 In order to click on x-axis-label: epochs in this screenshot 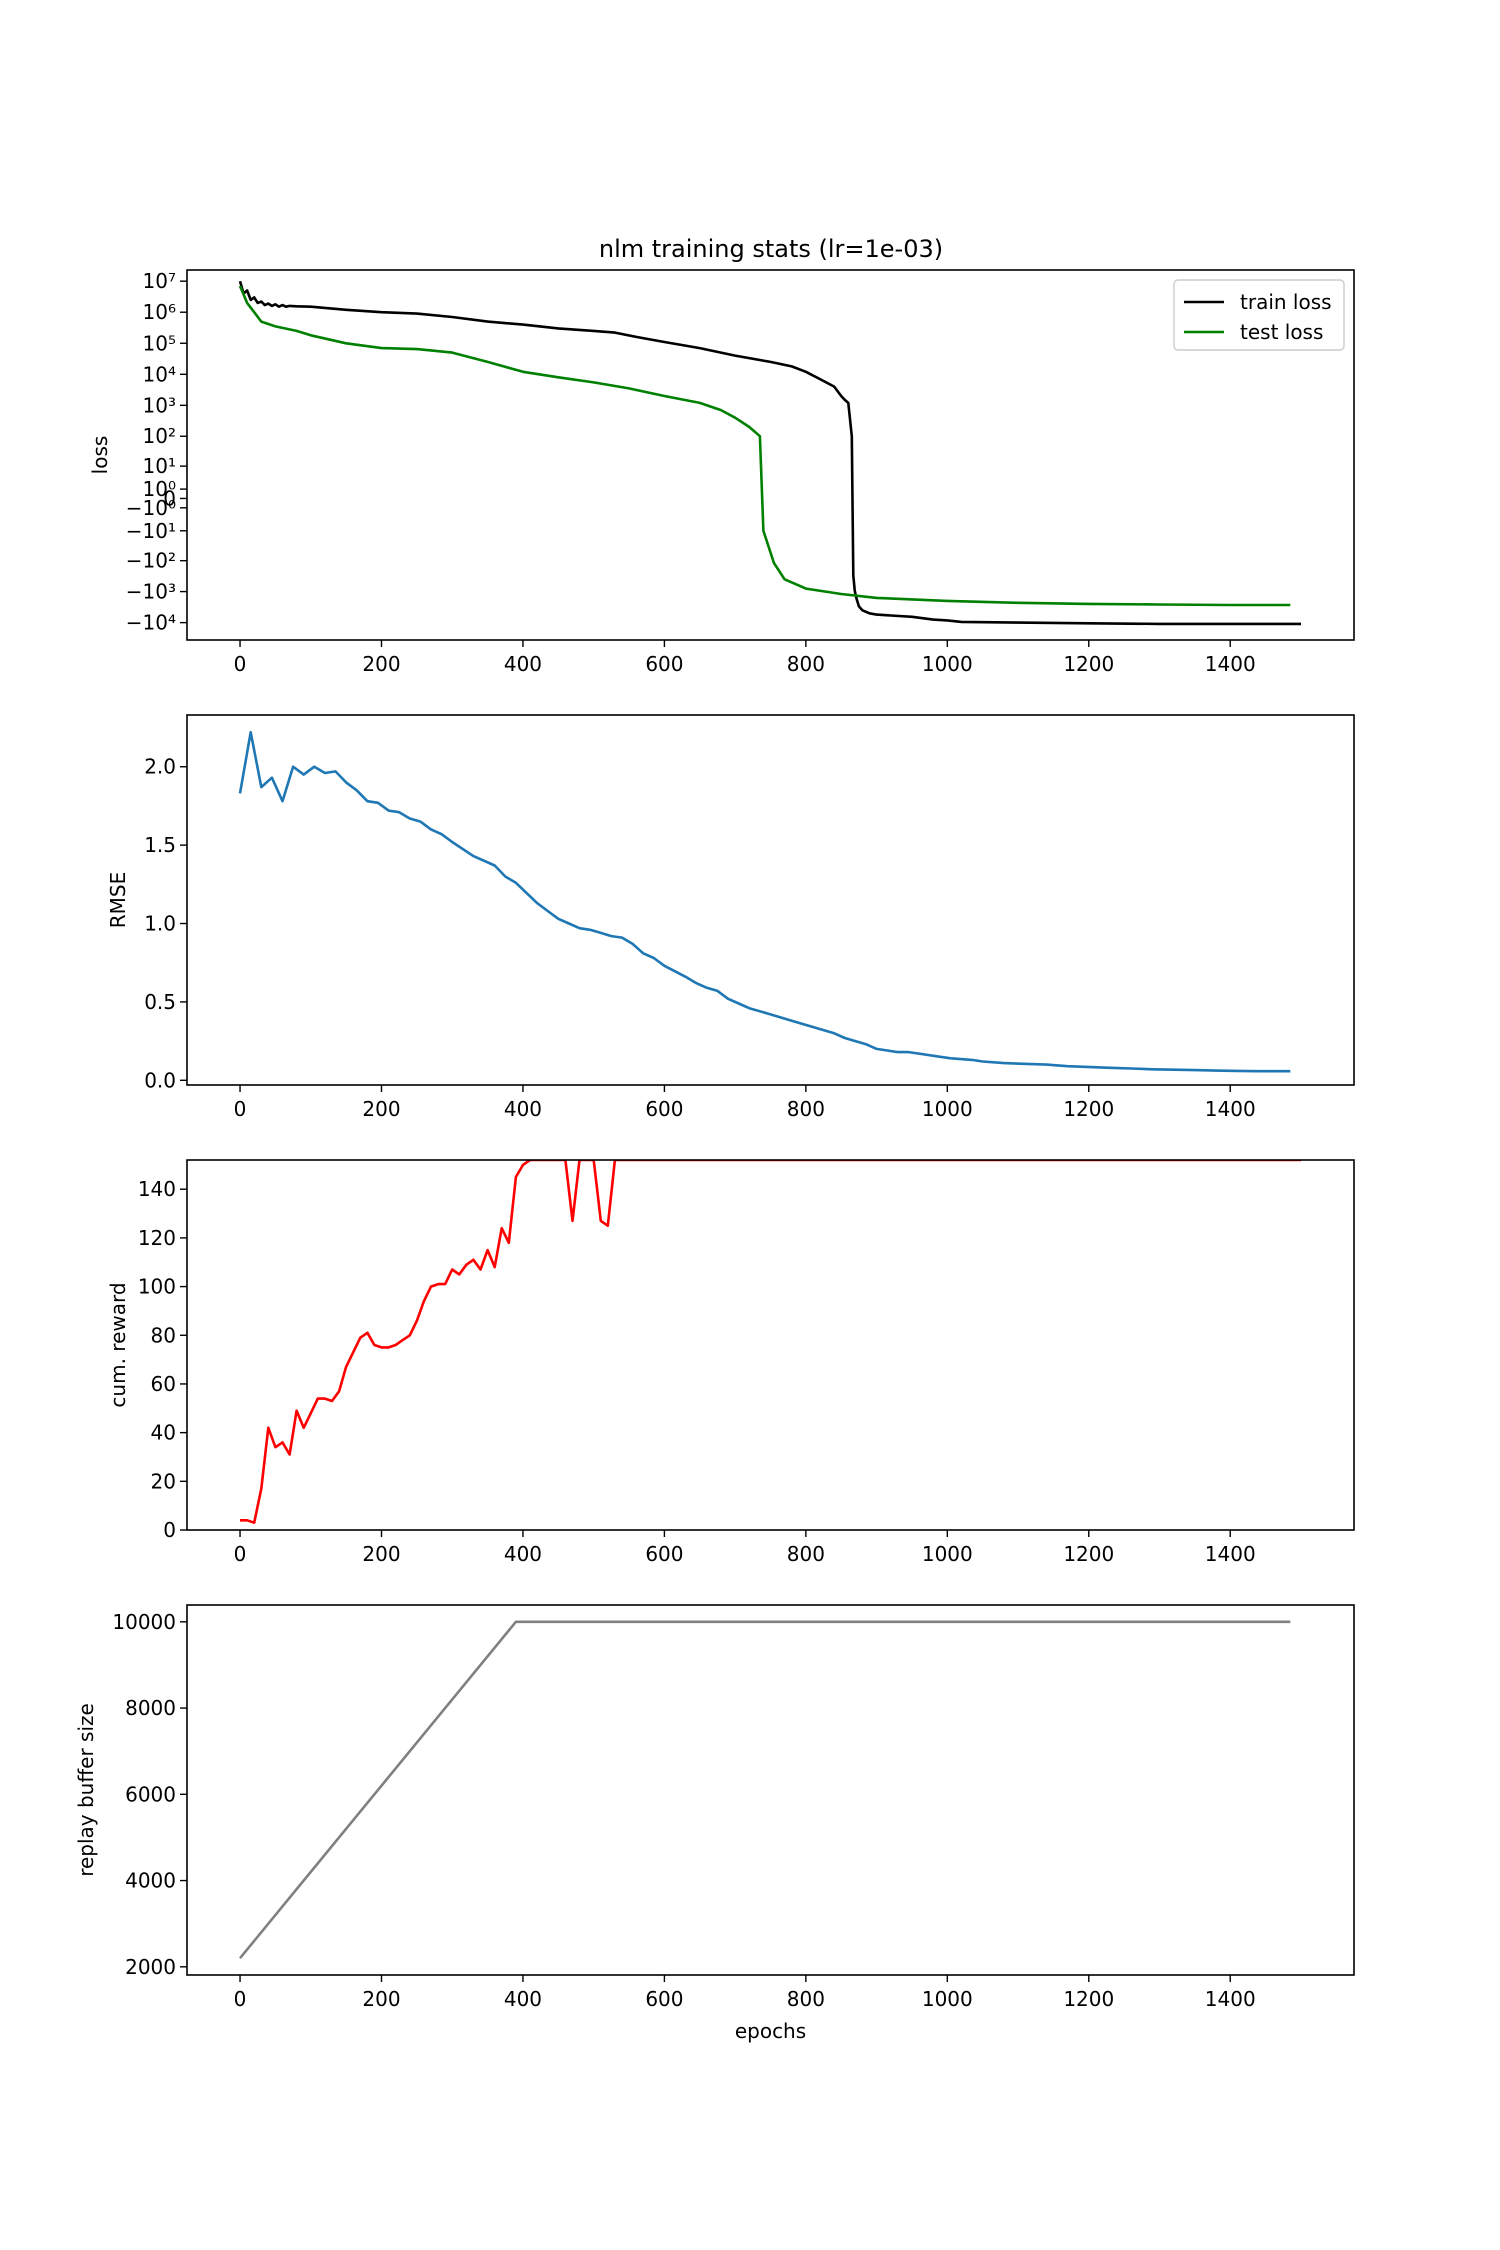, I will do `click(770, 2031)`.